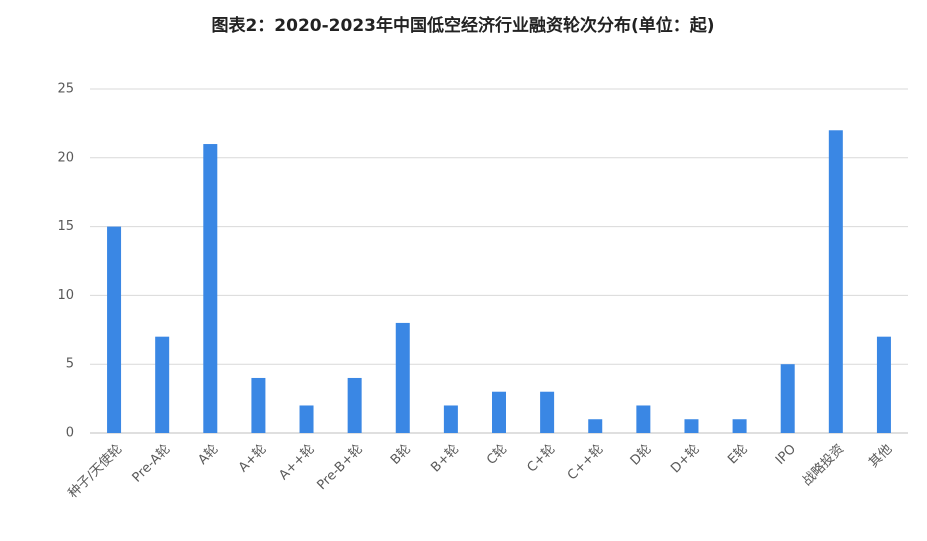 Image resolution: width=927 pixels, height=541 pixels. I want to click on y-tick-label: 0, so click(70, 433).